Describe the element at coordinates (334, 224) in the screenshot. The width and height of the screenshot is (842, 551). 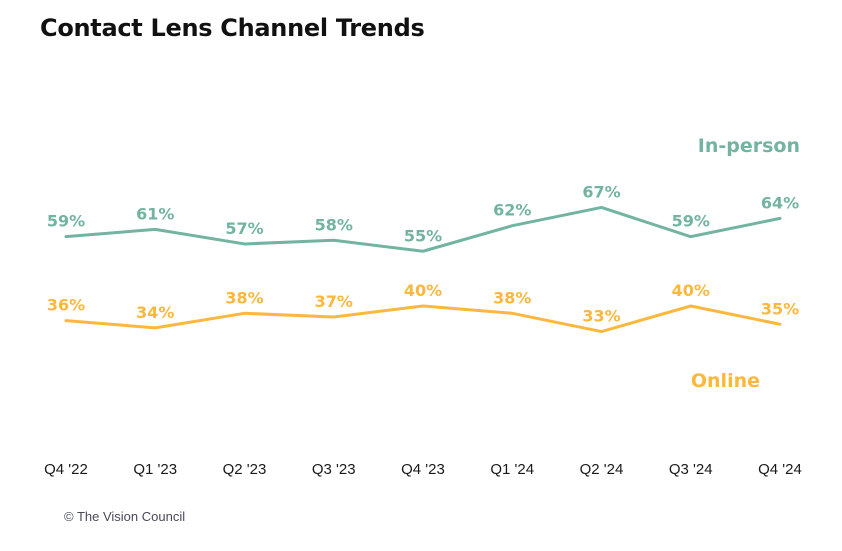
I see `data-label-in-person: 58%` at that location.